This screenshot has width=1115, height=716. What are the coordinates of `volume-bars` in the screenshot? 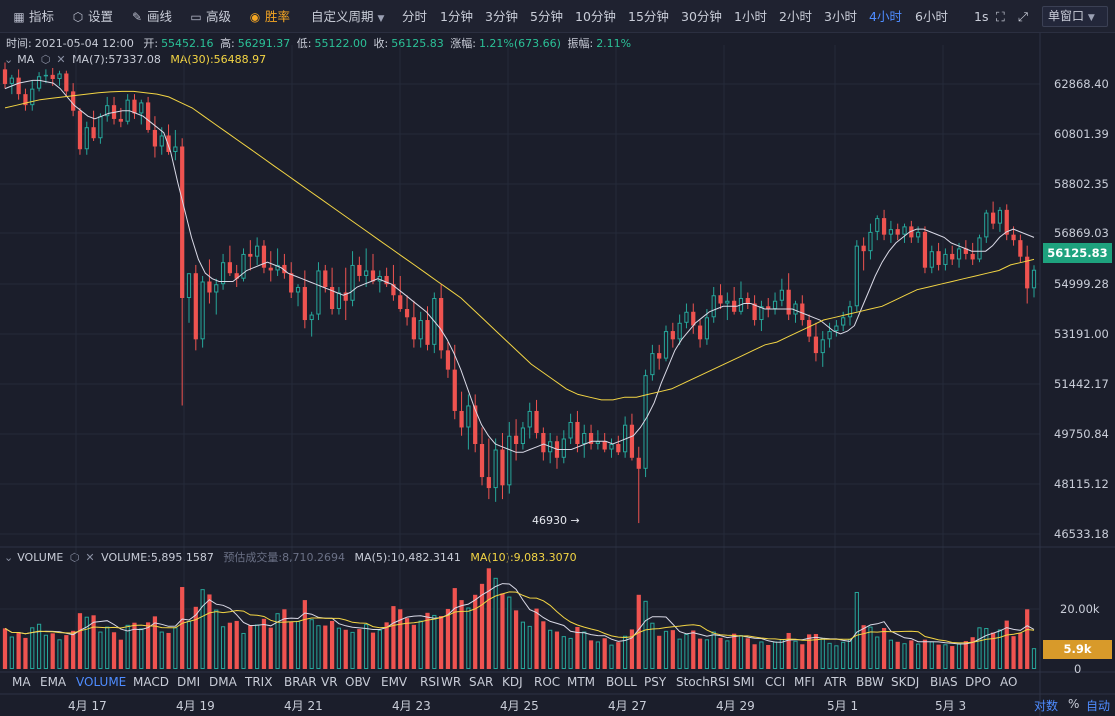 It's located at (519, 619).